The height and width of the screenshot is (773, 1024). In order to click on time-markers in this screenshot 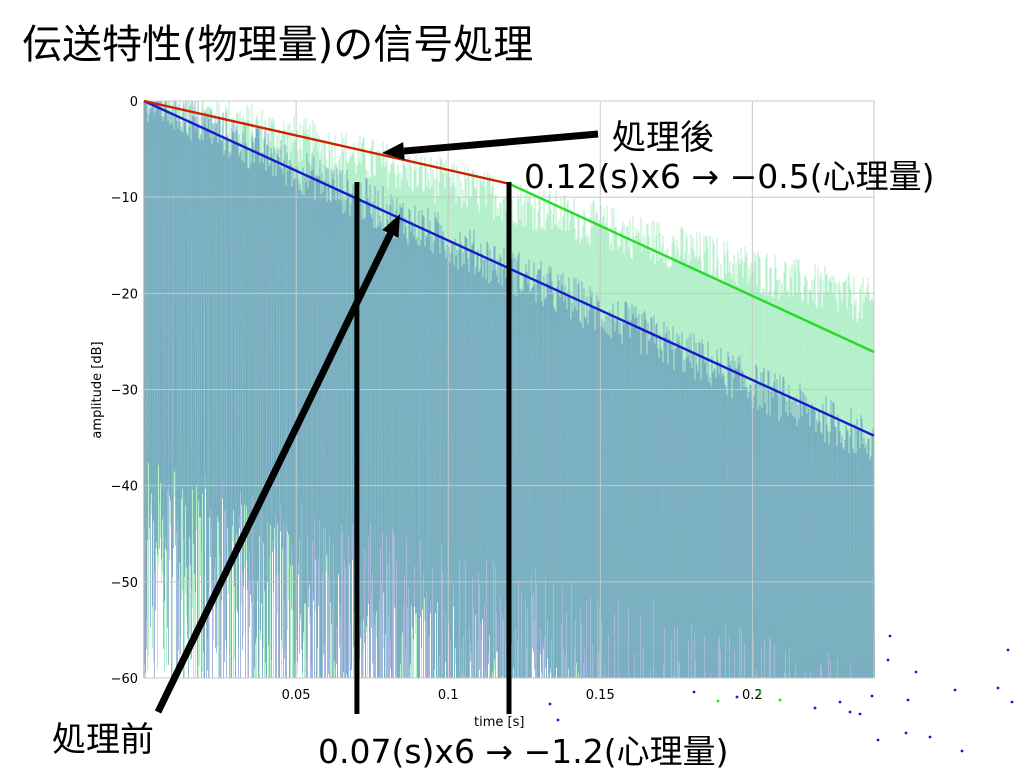, I will do `click(433, 448)`.